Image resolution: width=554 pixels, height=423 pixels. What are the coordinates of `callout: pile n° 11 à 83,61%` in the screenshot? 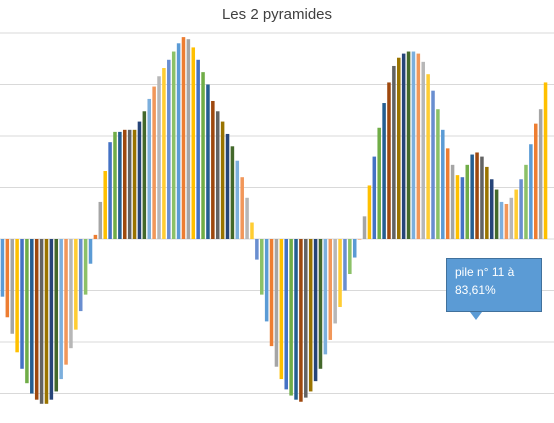 It's located at (494, 289).